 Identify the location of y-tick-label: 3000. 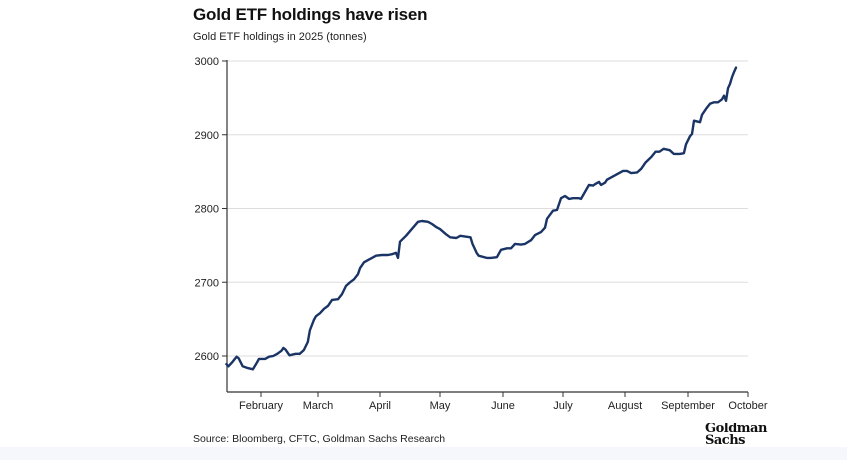
(207, 62).